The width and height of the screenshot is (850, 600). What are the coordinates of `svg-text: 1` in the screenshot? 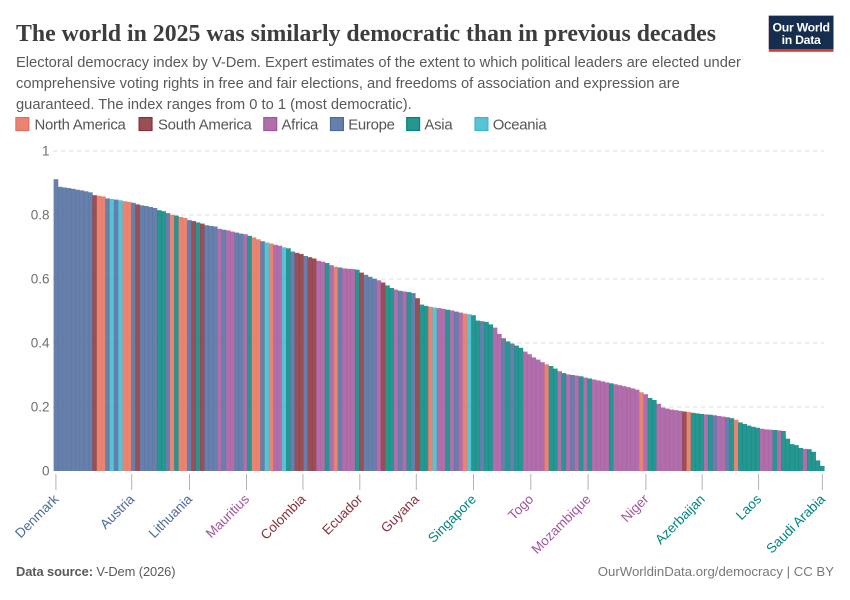 It's located at (46, 151).